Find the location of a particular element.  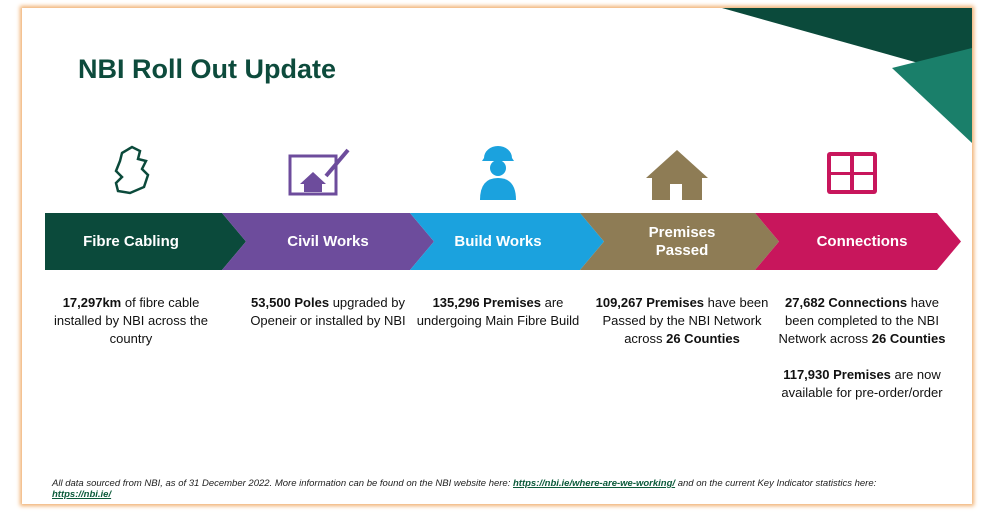

worker-hat is located at coordinates (498, 153).